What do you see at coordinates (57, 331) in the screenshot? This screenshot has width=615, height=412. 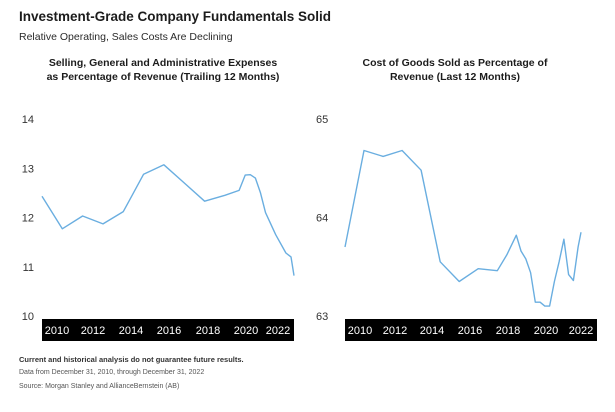 I see `chart1-xtick-label: 2010` at bounding box center [57, 331].